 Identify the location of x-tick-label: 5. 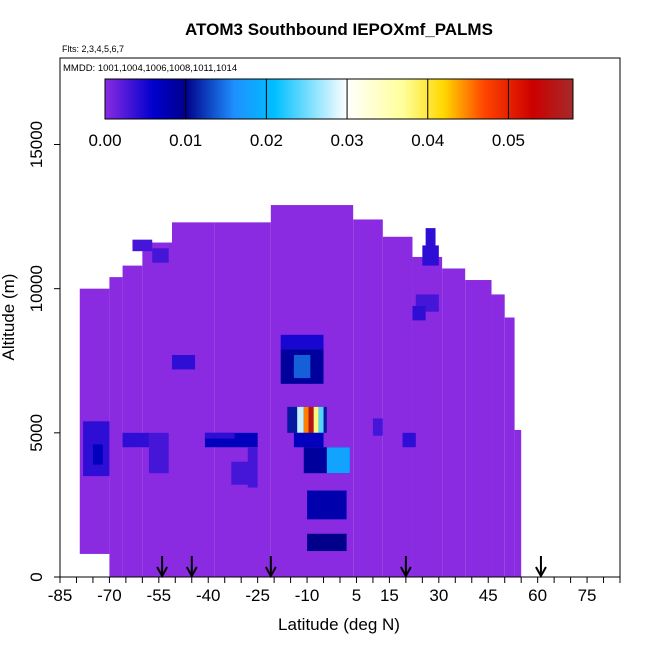
(356, 595).